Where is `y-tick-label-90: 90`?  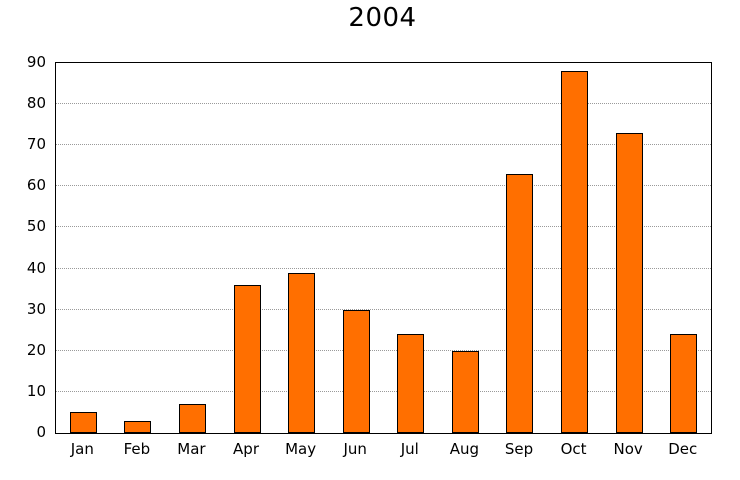
y-tick-label-90: 90 is located at coordinates (36, 62).